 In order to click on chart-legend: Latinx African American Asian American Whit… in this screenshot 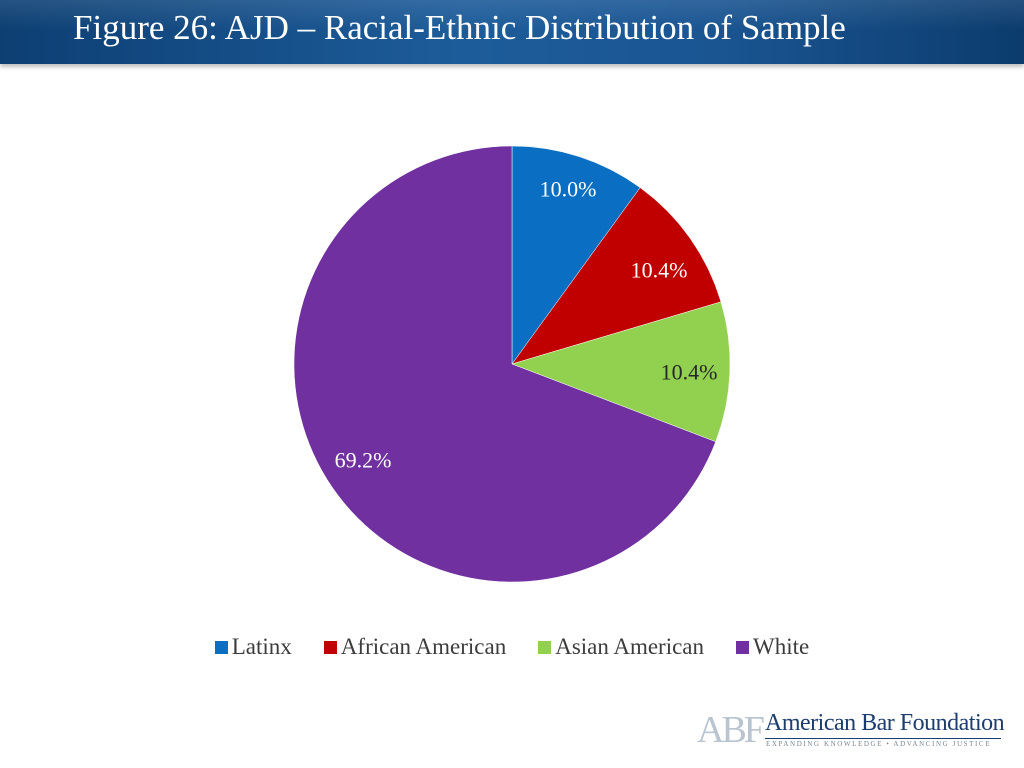, I will do `click(512, 647)`.